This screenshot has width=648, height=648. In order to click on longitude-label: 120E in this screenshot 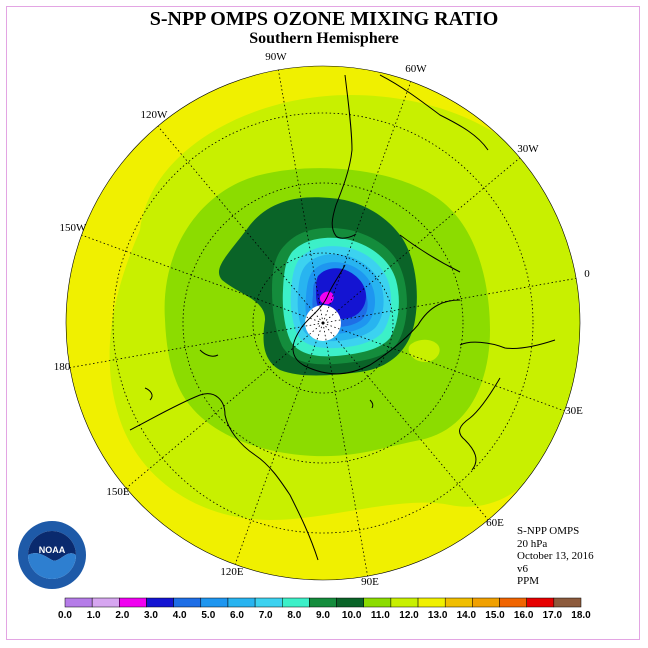, I will do `click(232, 572)`.